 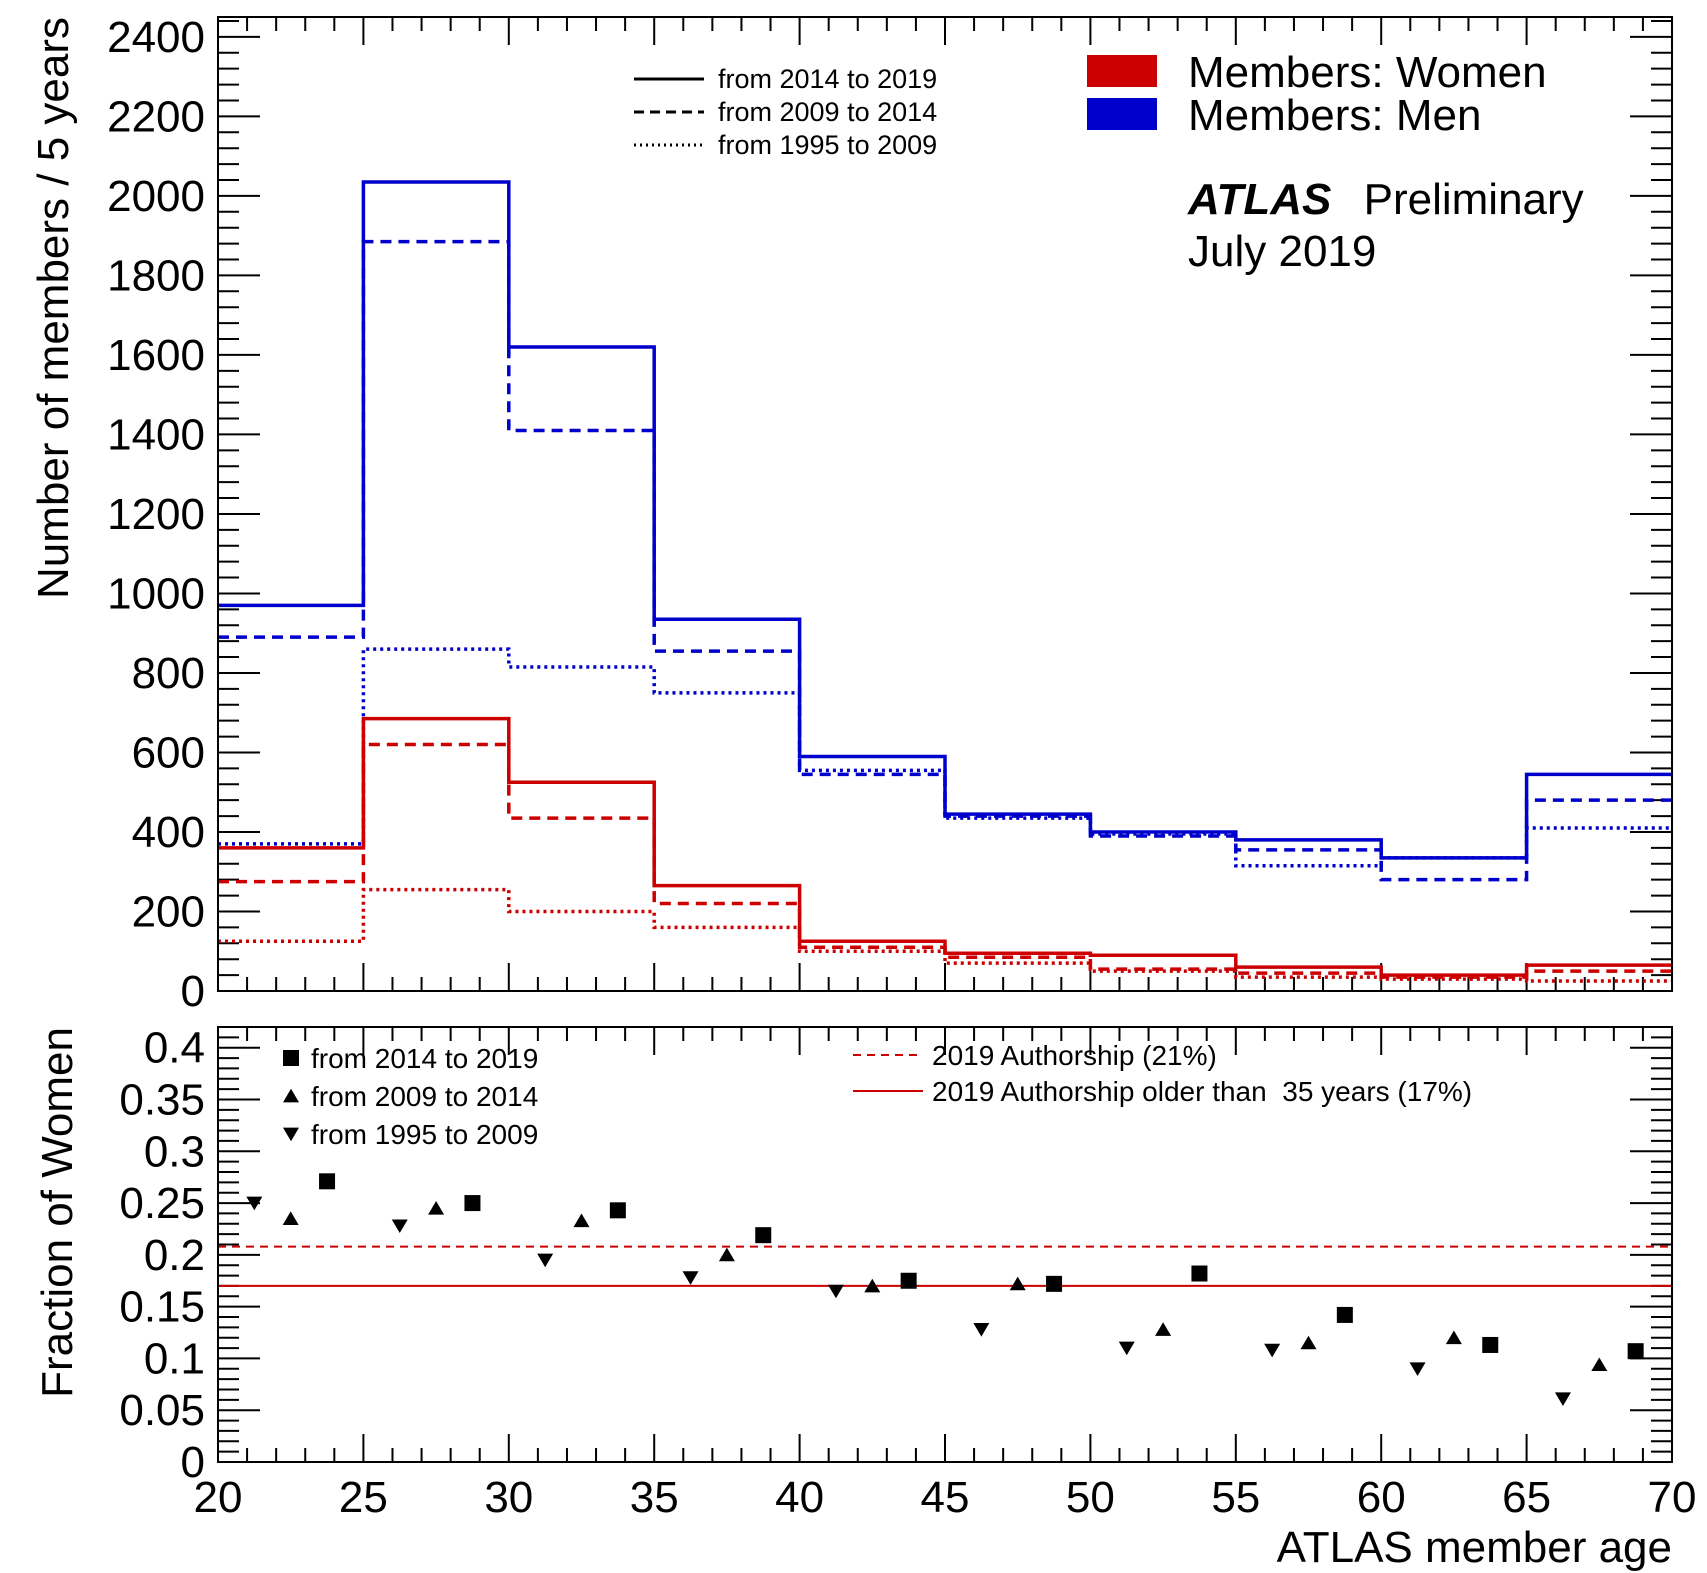 What do you see at coordinates (654, 1497) in the screenshot?
I see `x-tick-label: 35` at bounding box center [654, 1497].